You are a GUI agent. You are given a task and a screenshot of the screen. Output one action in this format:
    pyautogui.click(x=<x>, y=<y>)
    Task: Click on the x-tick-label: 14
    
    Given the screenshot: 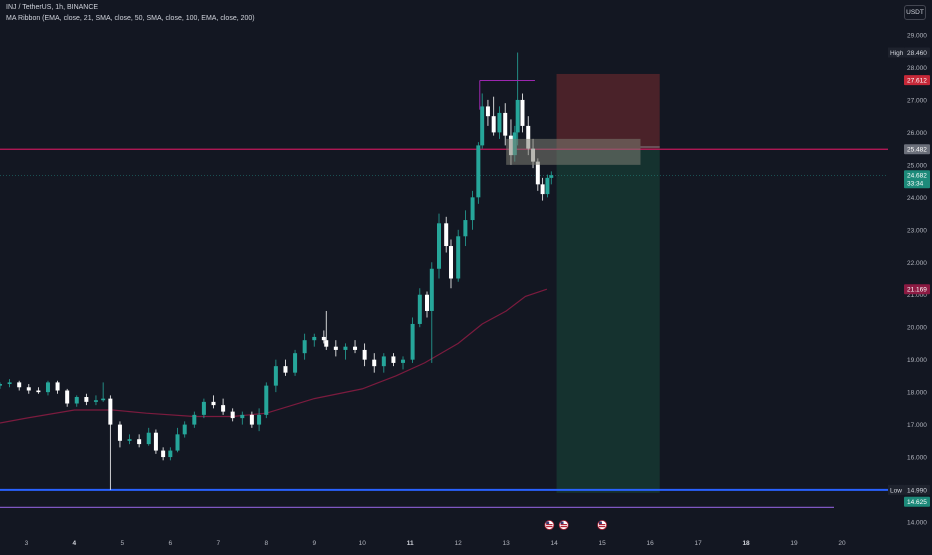 What is the action you would take?
    pyautogui.click(x=555, y=543)
    